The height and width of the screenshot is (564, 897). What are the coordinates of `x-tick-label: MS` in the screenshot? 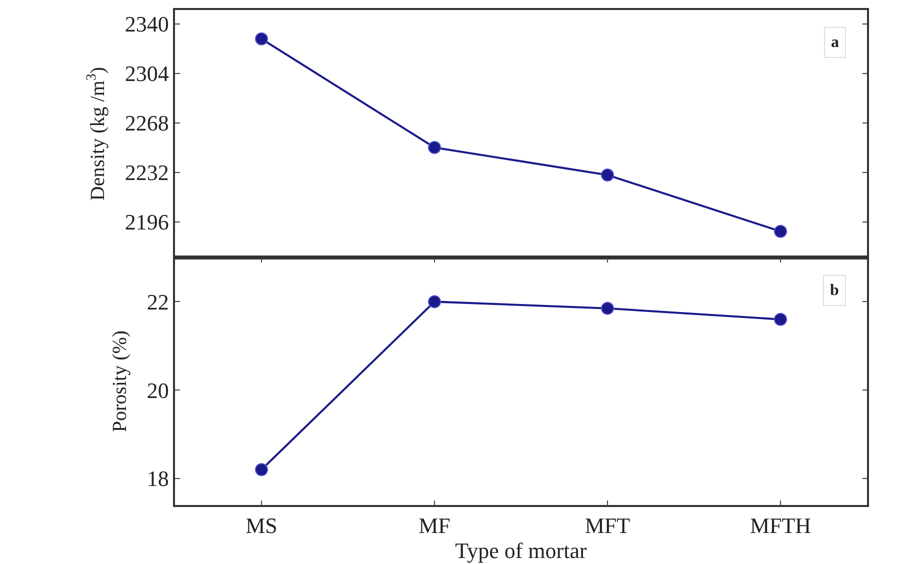 It's located at (262, 525).